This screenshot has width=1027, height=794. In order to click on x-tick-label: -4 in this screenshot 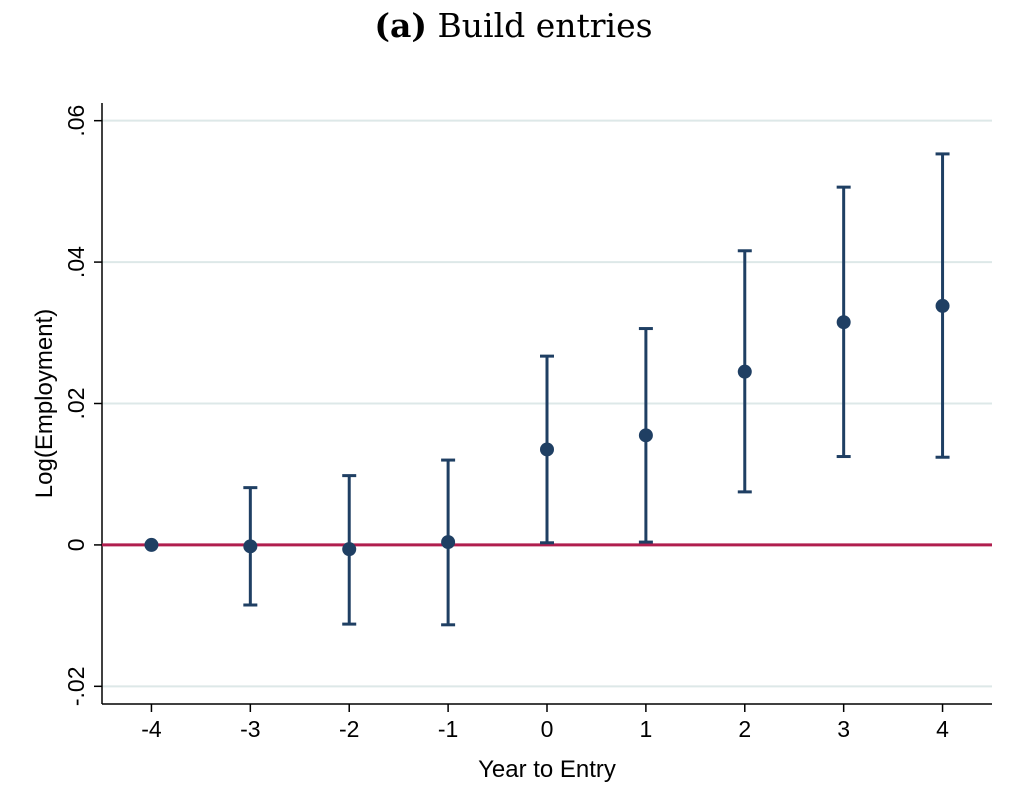, I will do `click(151, 729)`.